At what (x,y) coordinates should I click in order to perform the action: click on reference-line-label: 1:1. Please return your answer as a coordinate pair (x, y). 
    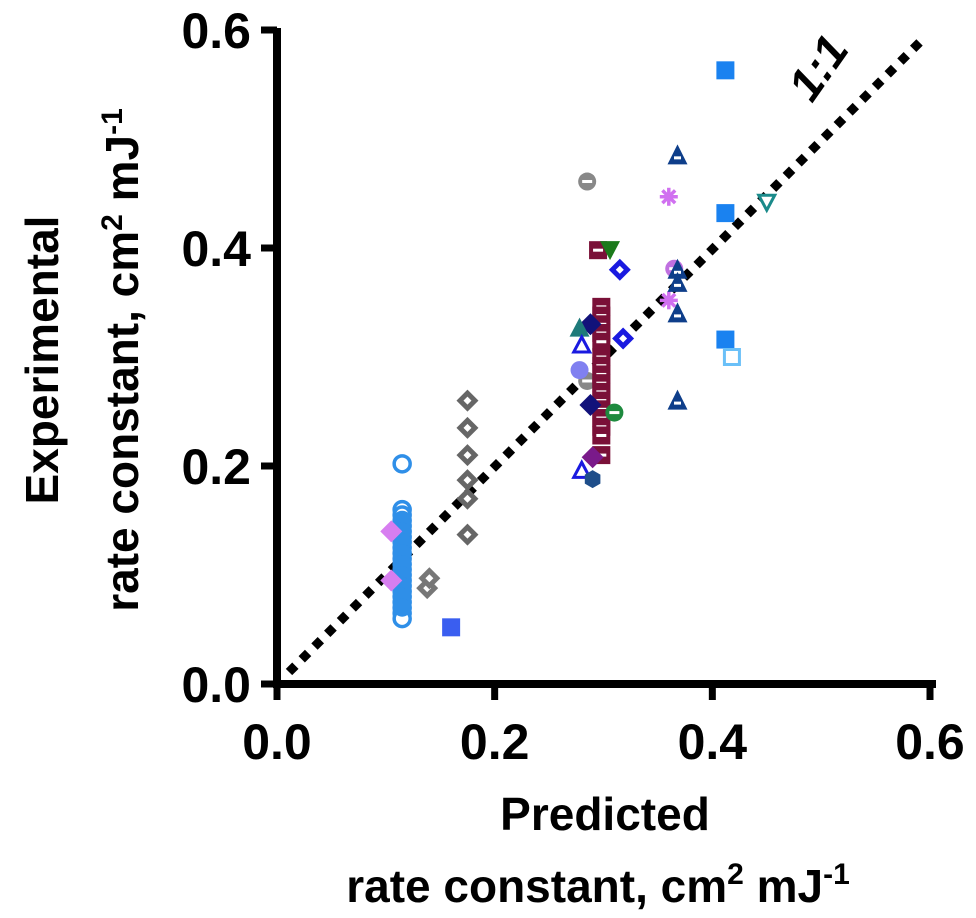
    Looking at the image, I should click on (818, 67).